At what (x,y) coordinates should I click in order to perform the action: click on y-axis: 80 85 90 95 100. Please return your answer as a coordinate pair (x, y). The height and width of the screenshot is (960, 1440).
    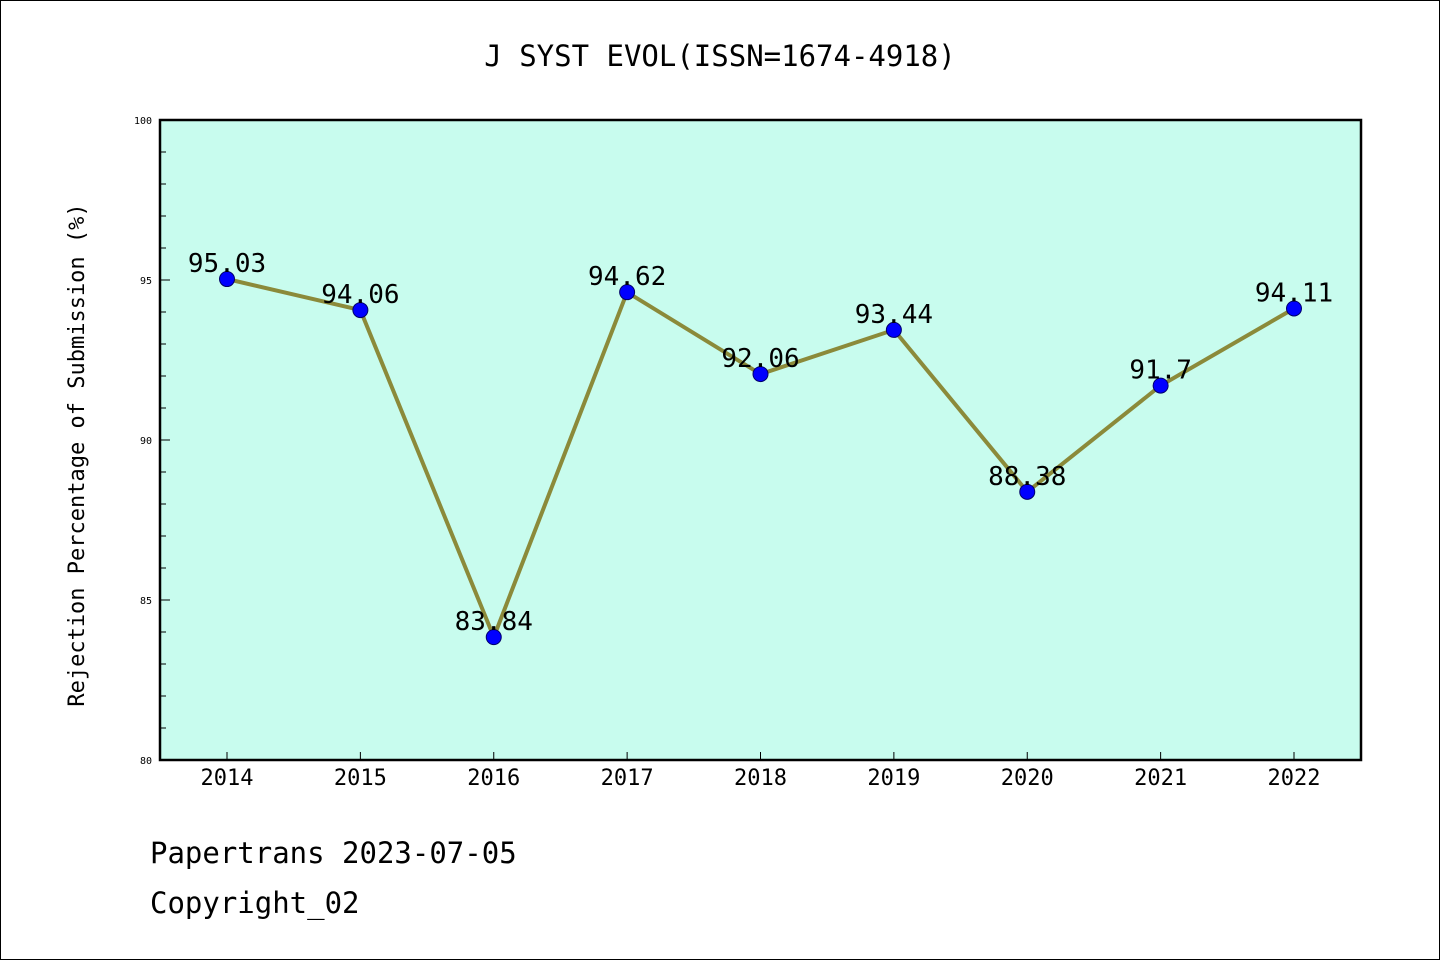
    Looking at the image, I should click on (152, 441).